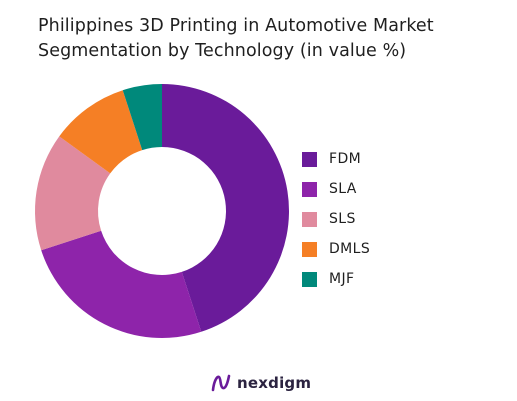 This screenshot has height=401, width=517. I want to click on chart-legend: FDM SLA SLS DMLS MJF, so click(336, 219).